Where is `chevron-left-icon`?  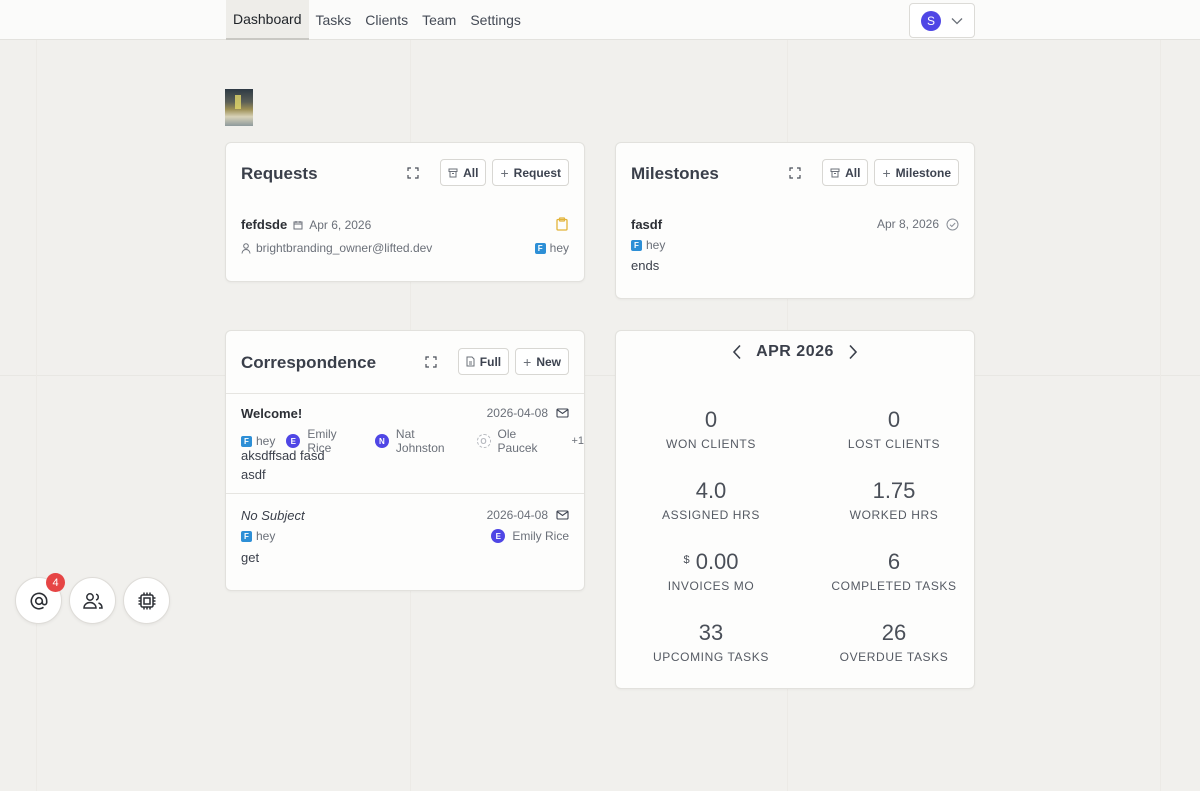 chevron-left-icon is located at coordinates (737, 352).